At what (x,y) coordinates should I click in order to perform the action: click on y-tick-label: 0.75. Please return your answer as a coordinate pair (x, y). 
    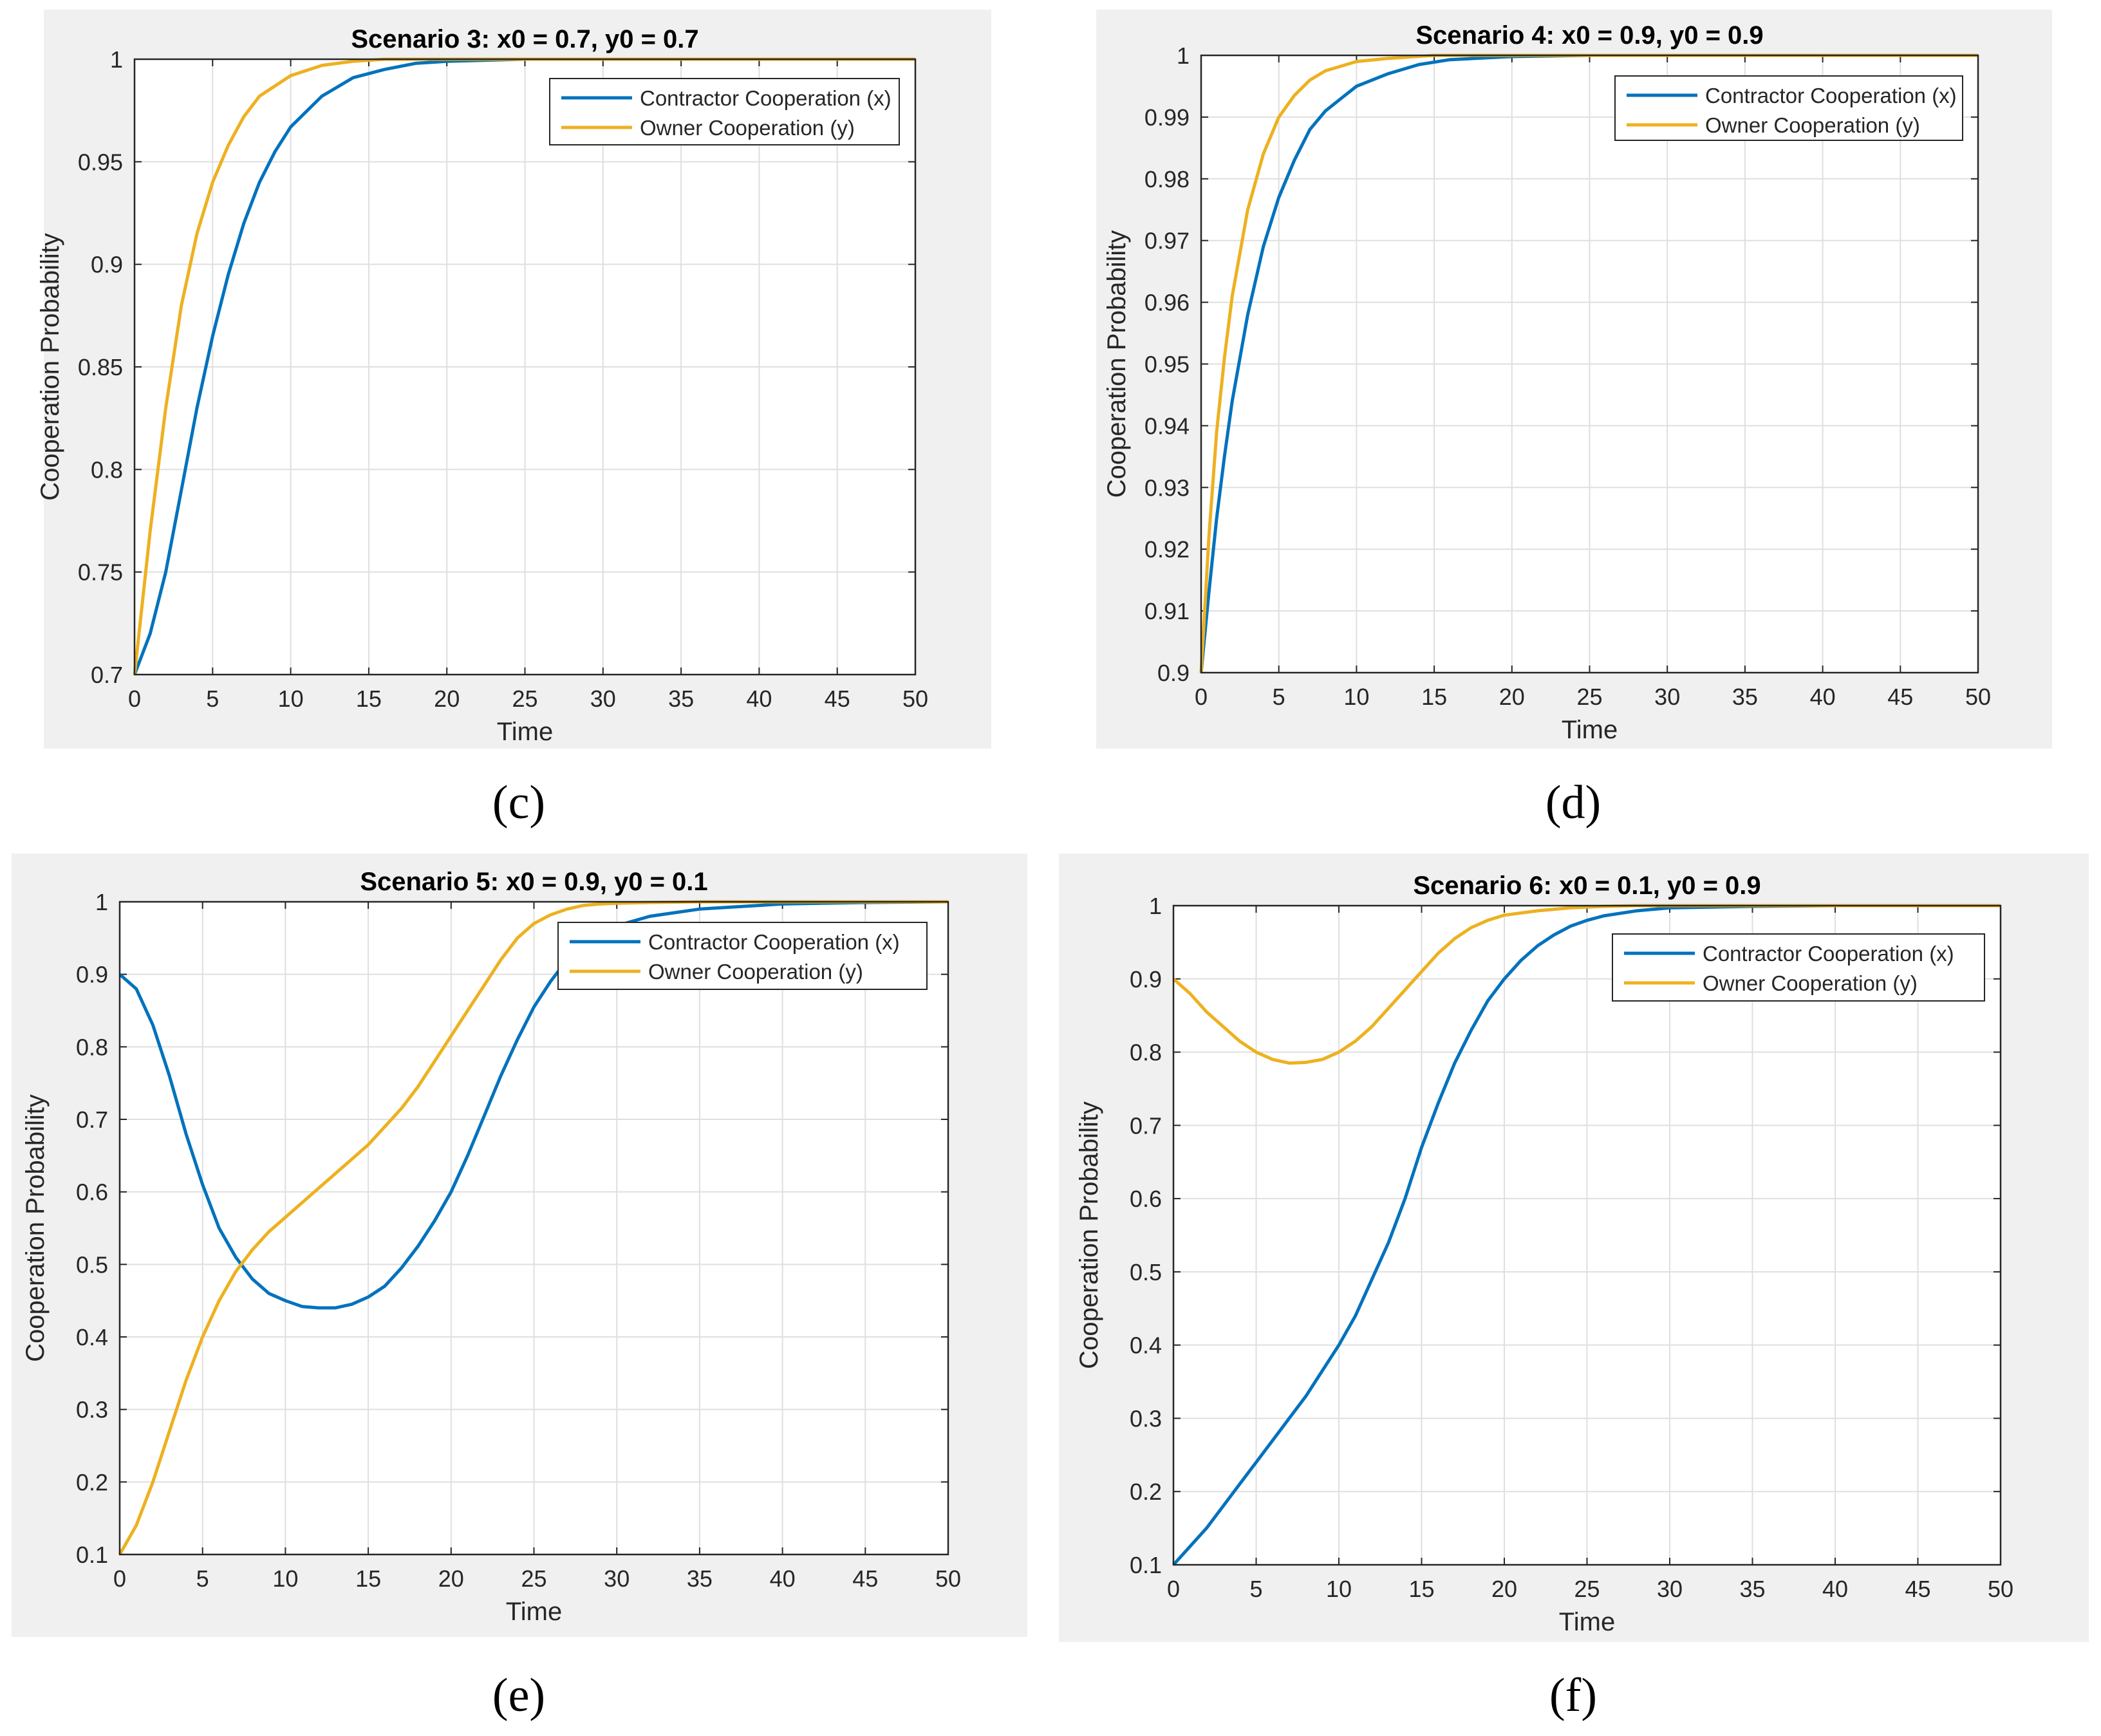
    Looking at the image, I should click on (100, 572).